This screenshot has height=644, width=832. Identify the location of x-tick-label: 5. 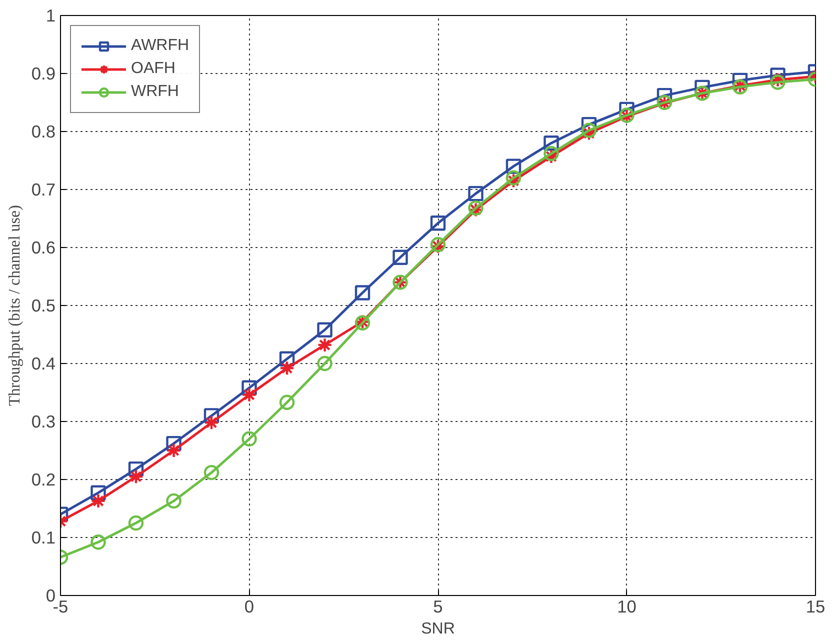
(438, 606).